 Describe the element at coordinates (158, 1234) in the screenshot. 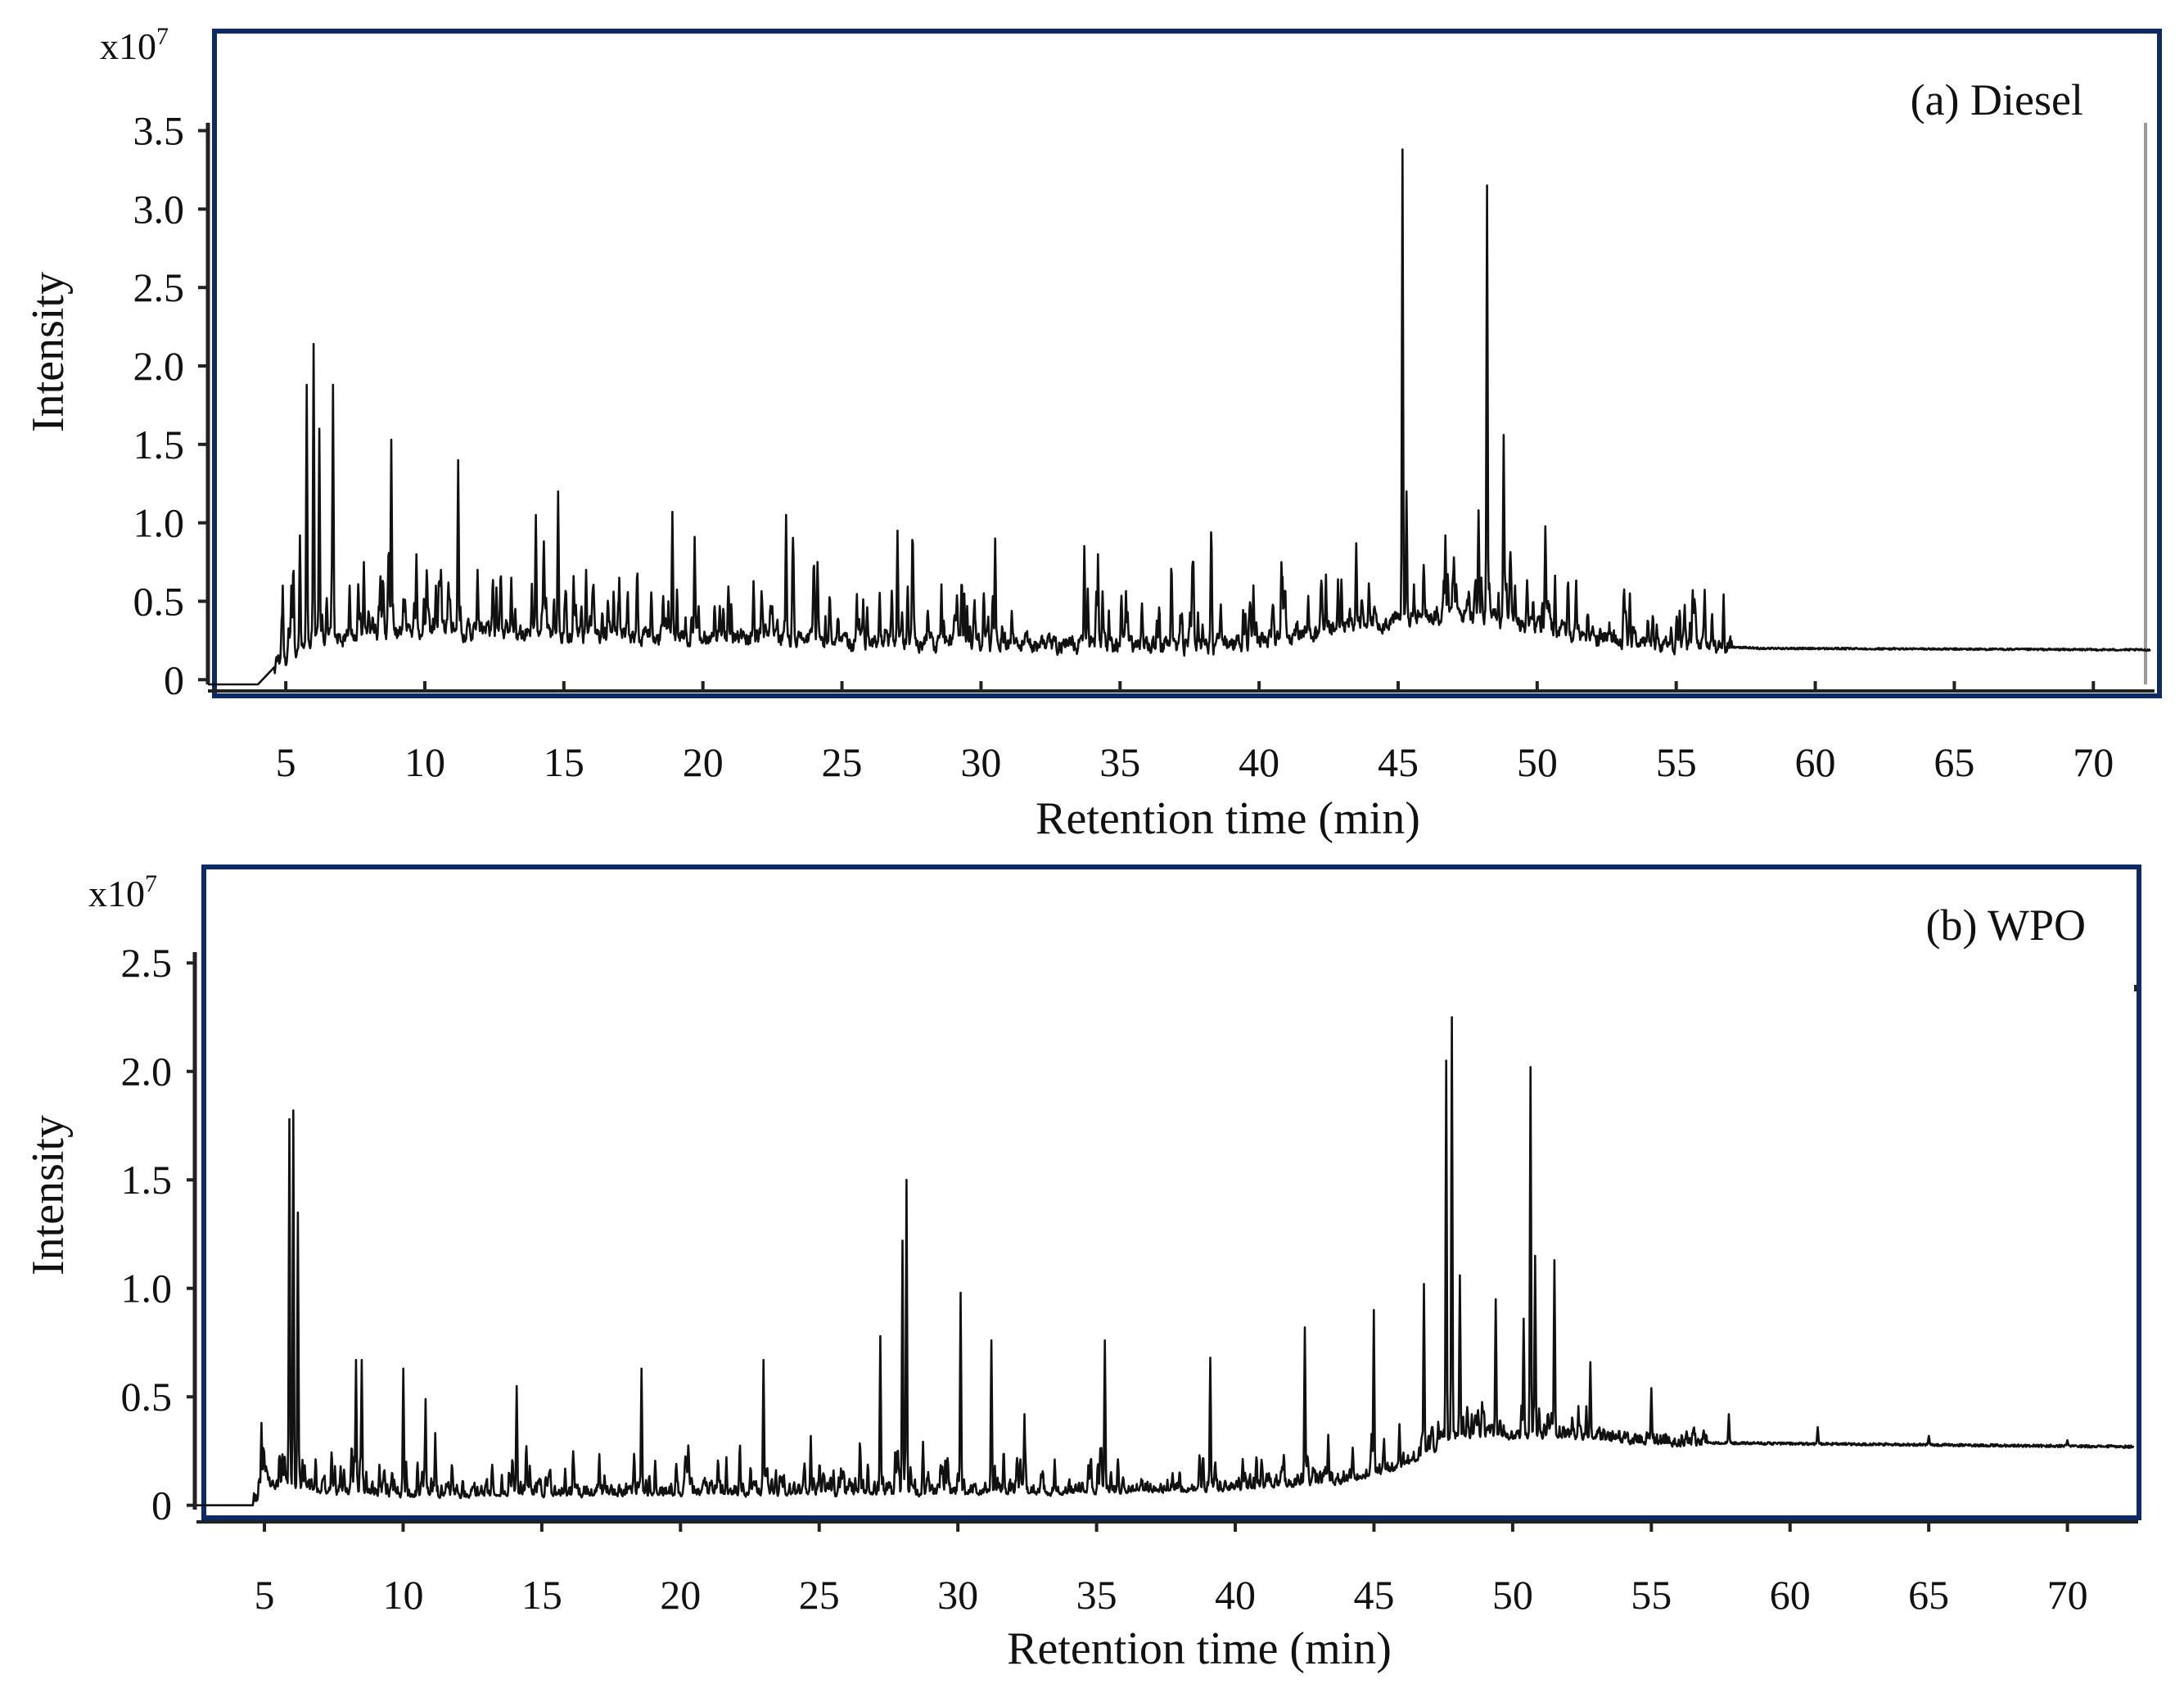

I see `y-tick-group: 0 0.5 1.0 1.5 2.0 2.5` at that location.